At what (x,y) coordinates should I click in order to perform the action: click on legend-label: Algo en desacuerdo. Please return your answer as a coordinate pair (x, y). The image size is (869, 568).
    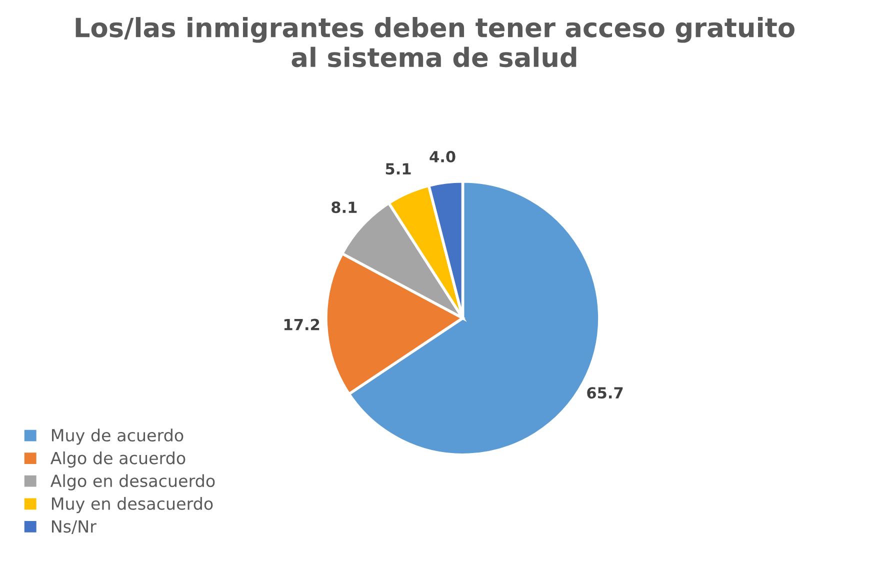
    Looking at the image, I should click on (132, 482).